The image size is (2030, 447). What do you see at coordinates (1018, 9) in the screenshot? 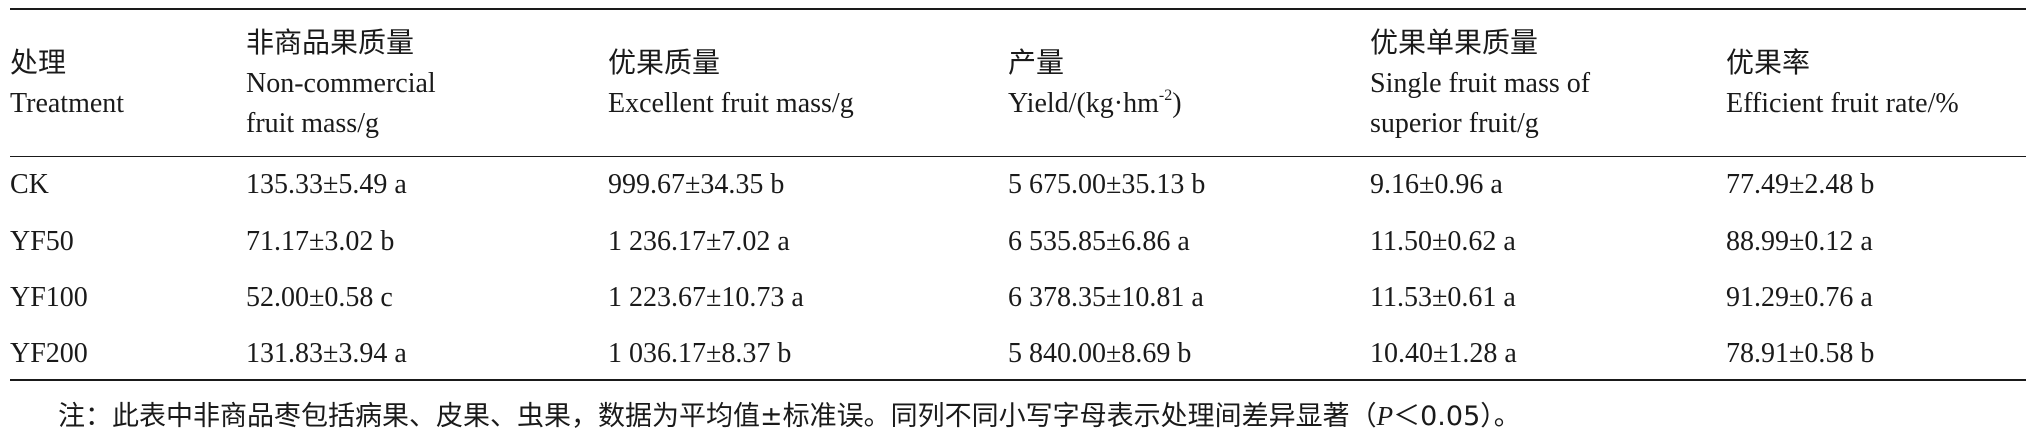
I see `table-top-rule` at bounding box center [1018, 9].